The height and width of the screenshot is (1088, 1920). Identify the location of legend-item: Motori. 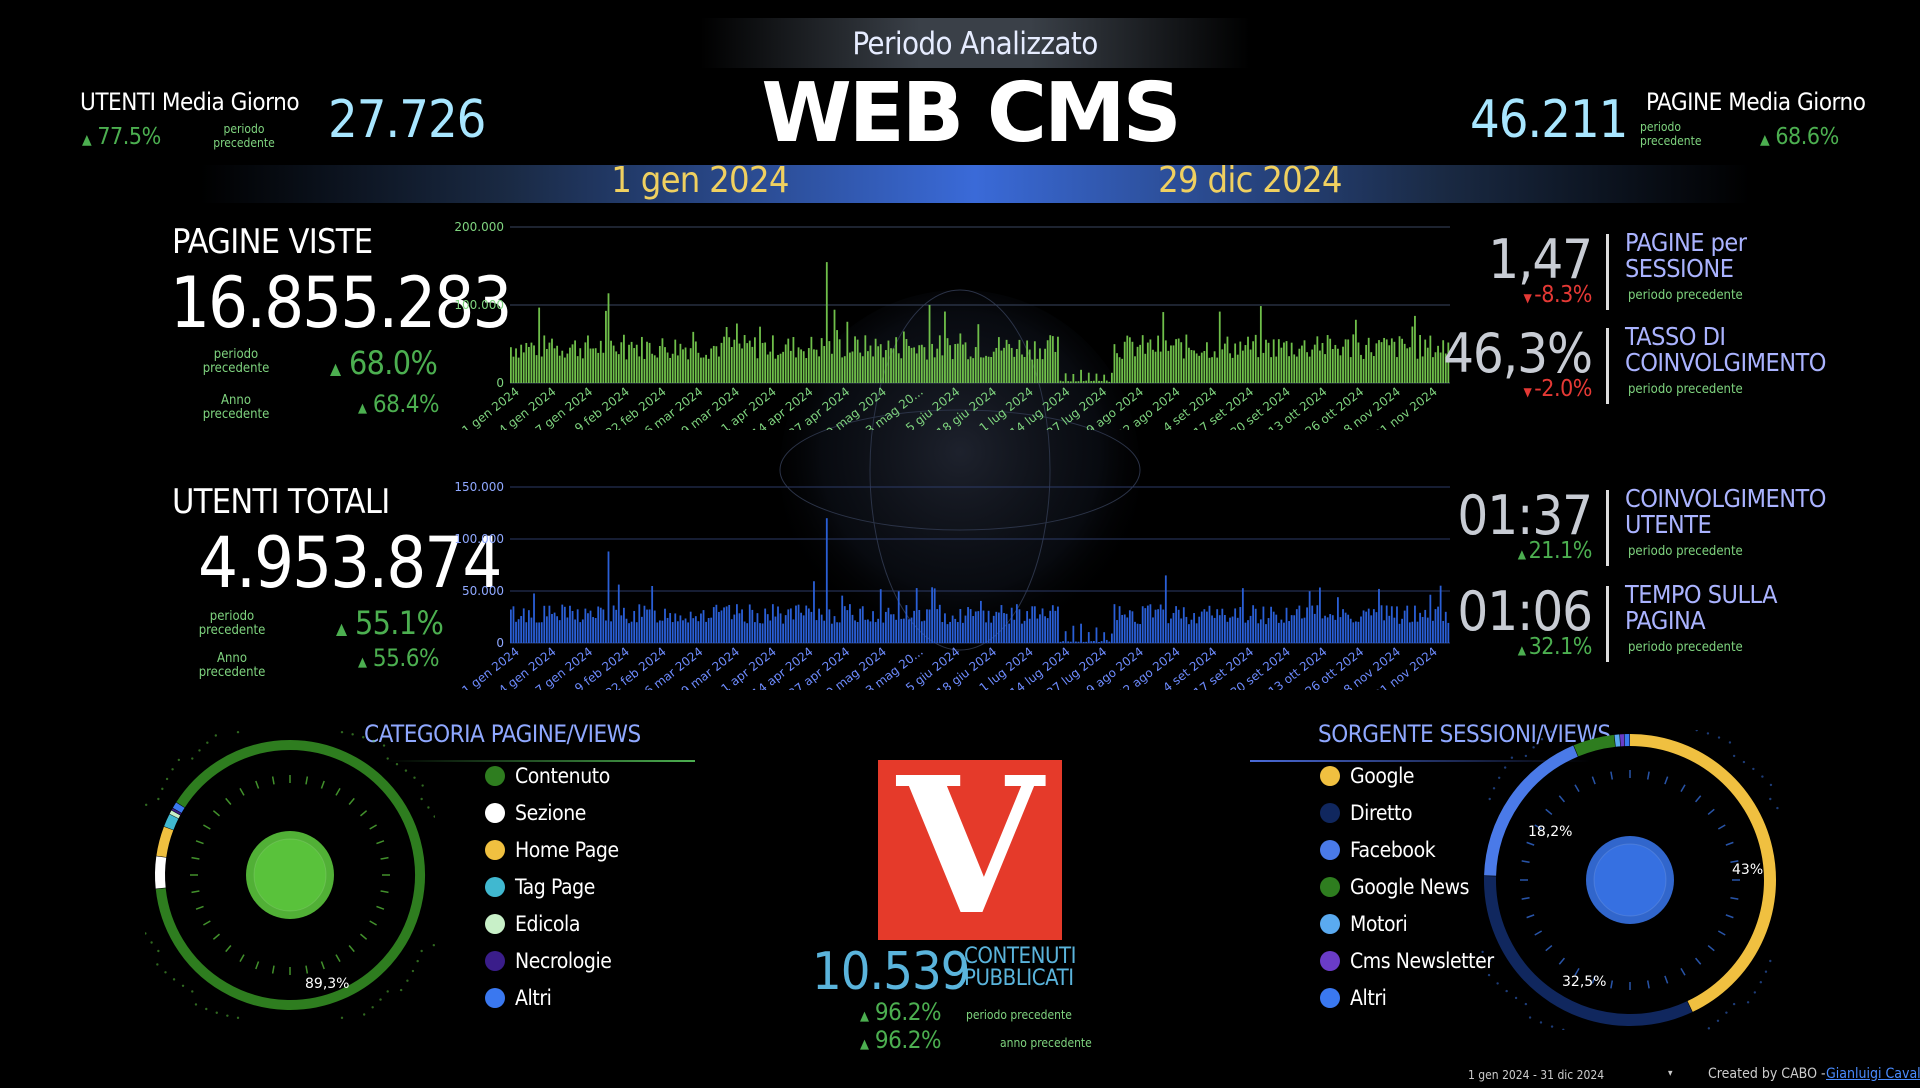
(1364, 924).